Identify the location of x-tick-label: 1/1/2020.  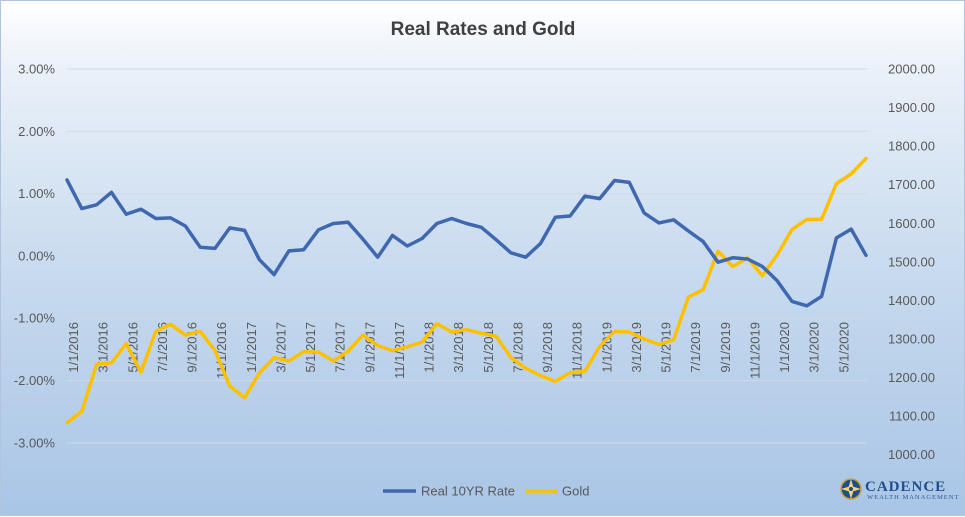
(784, 347).